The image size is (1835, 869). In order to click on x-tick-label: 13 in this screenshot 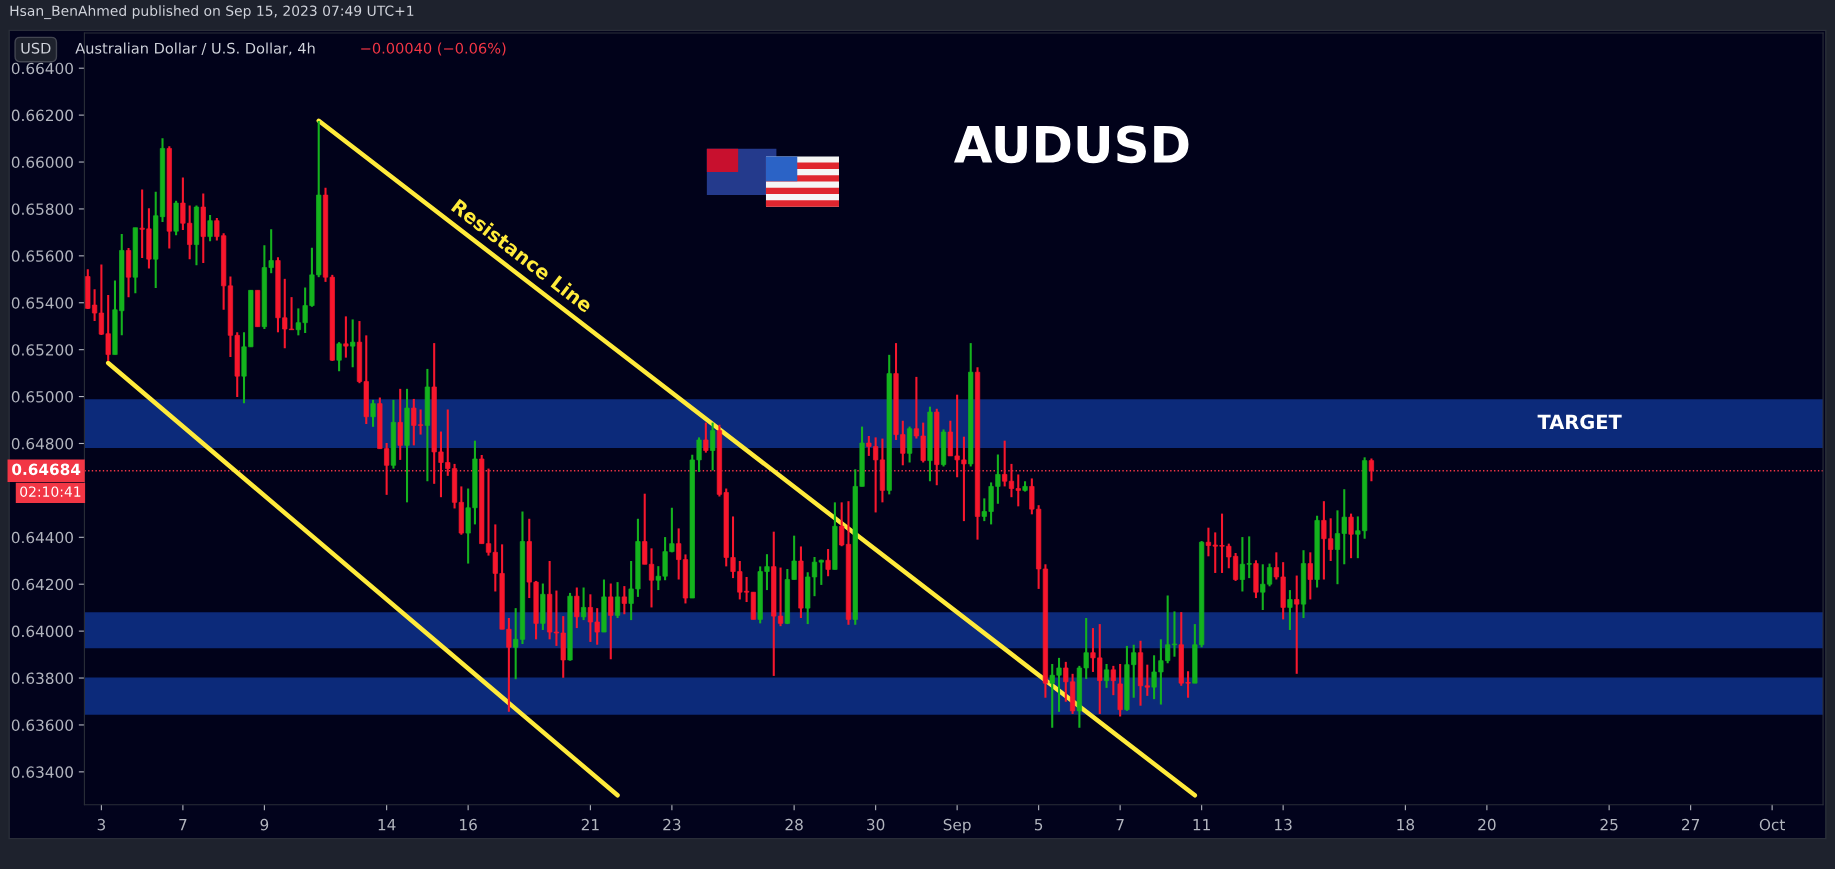, I will do `click(1283, 824)`.